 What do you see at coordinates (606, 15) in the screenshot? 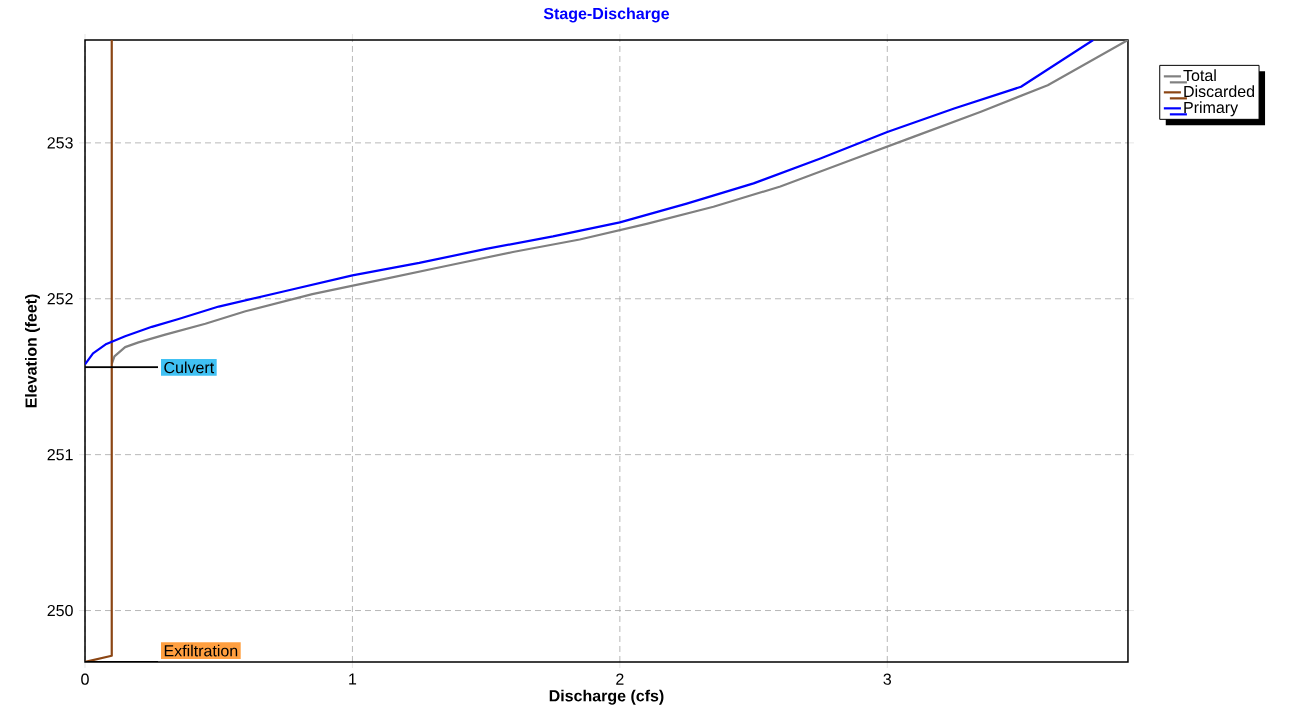
I see `chart-title: Stage-Discharge` at bounding box center [606, 15].